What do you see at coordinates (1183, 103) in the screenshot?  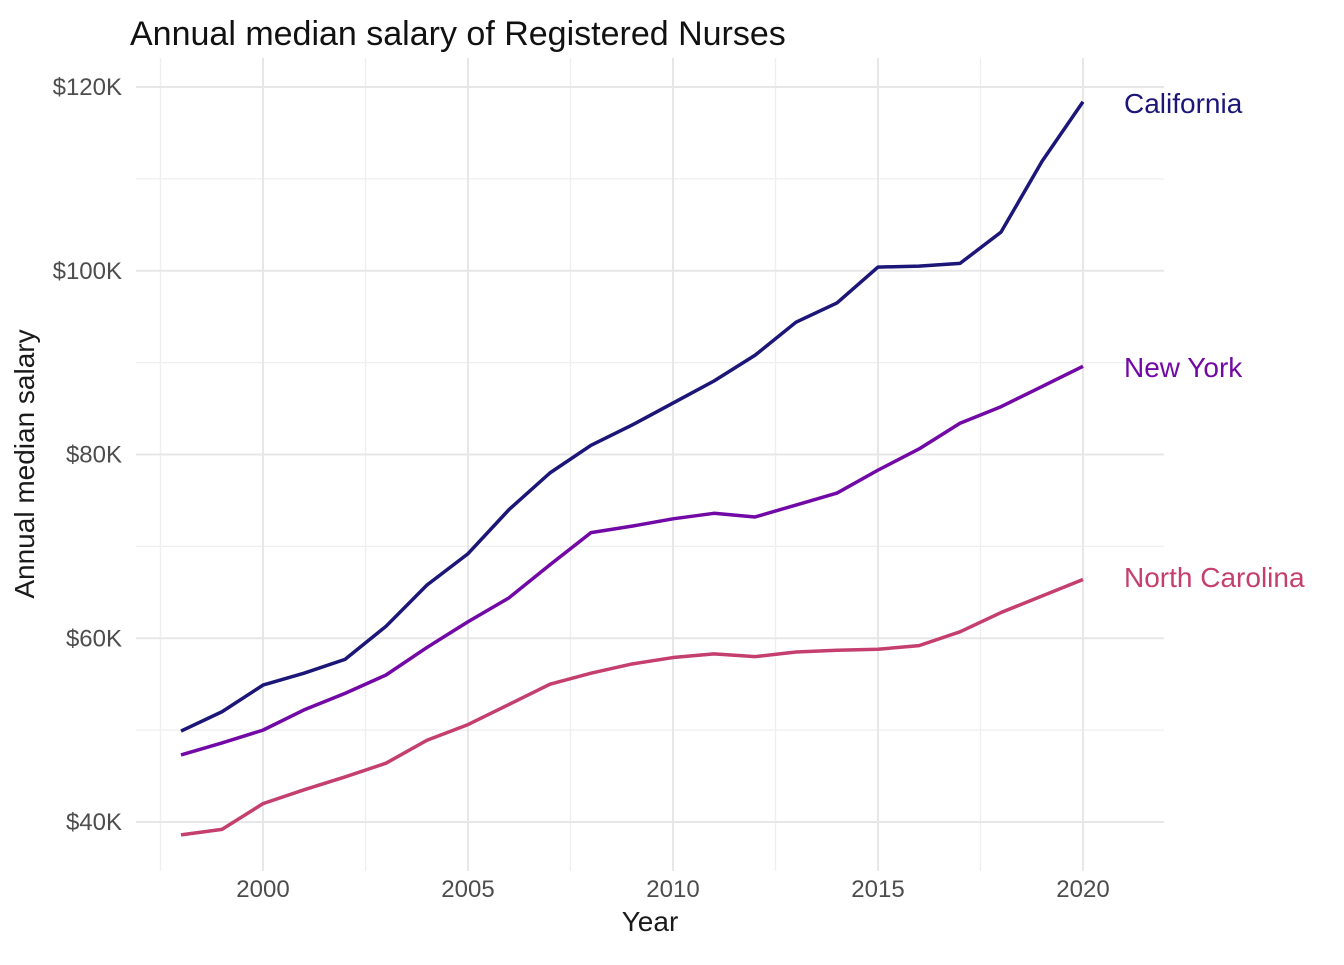 I see `series-label-california: California` at bounding box center [1183, 103].